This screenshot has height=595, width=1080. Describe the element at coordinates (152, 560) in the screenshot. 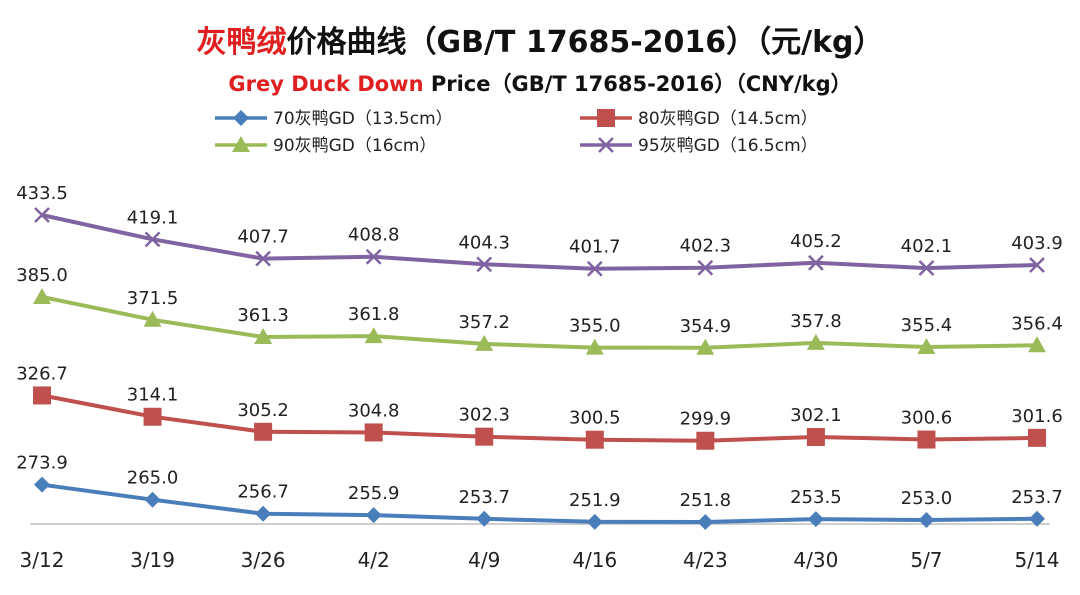

I see `x-tick-label: 3/19` at that location.